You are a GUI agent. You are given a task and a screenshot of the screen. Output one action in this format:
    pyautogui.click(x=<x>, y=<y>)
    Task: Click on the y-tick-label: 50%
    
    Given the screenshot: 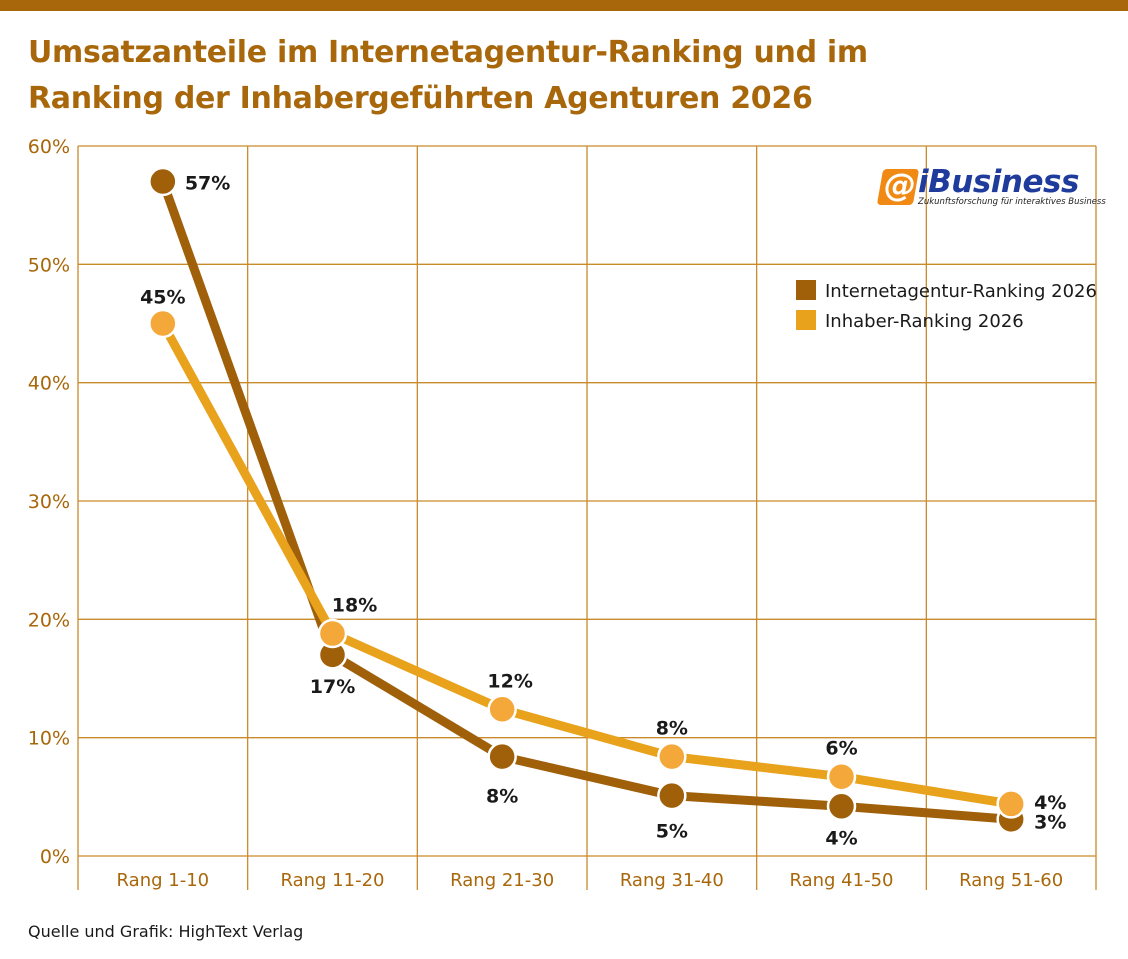 What is the action you would take?
    pyautogui.click(x=49, y=265)
    